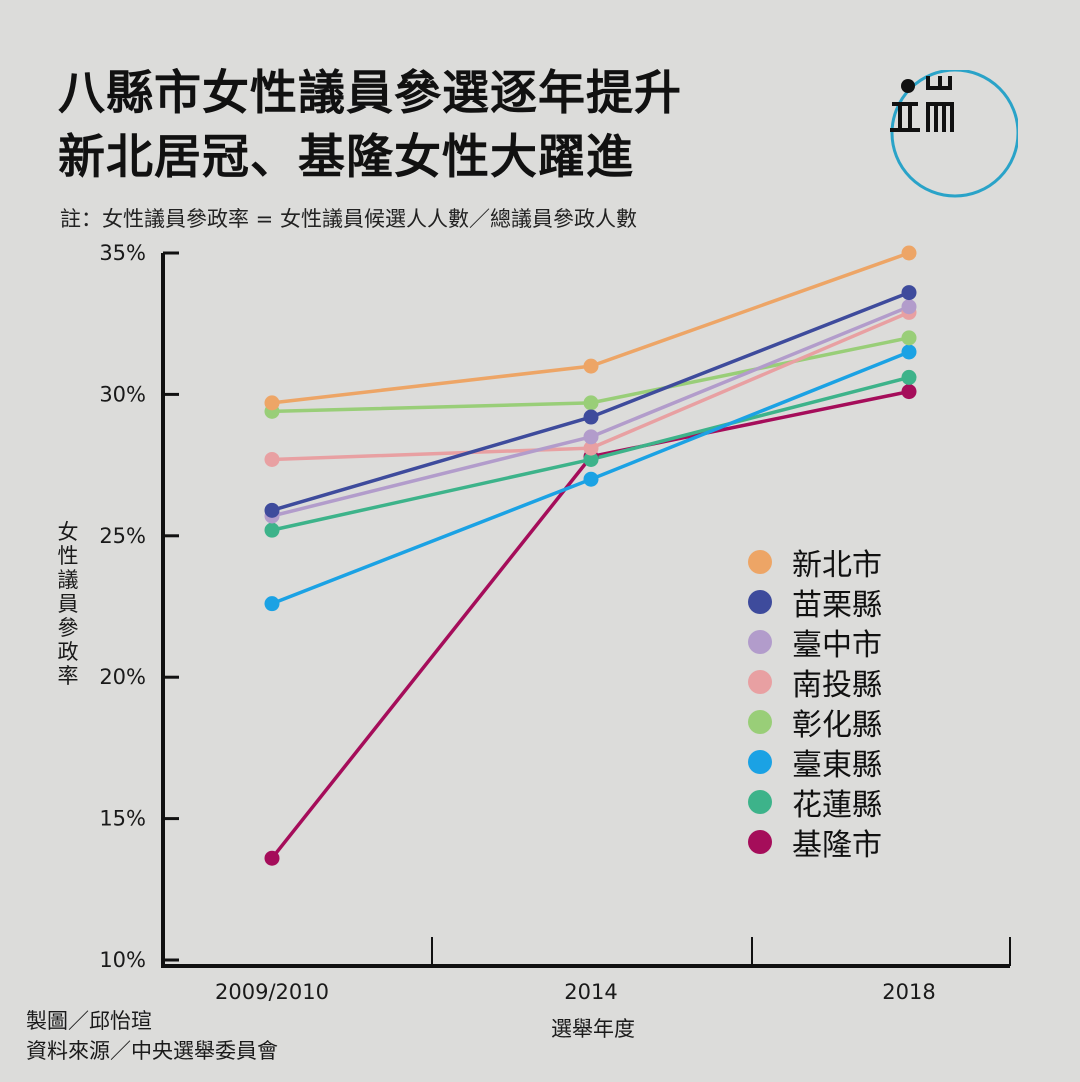 The image size is (1080, 1082). What do you see at coordinates (346, 157) in the screenshot?
I see `chart-title-line-2: 新北居冠、基隆女性大躍進` at bounding box center [346, 157].